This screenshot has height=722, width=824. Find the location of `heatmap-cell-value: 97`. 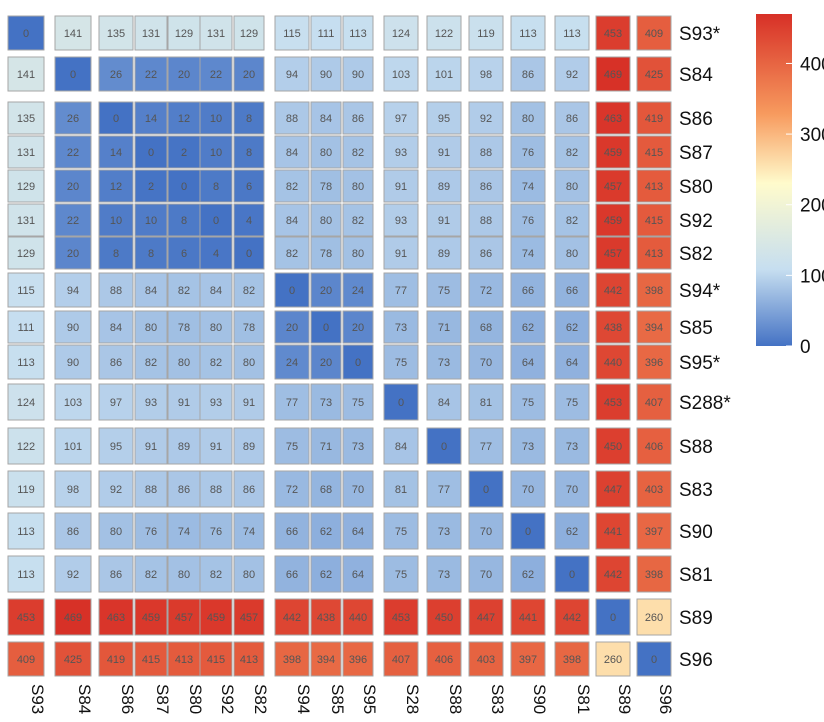

heatmap-cell-value: 97 is located at coordinates (116, 403).